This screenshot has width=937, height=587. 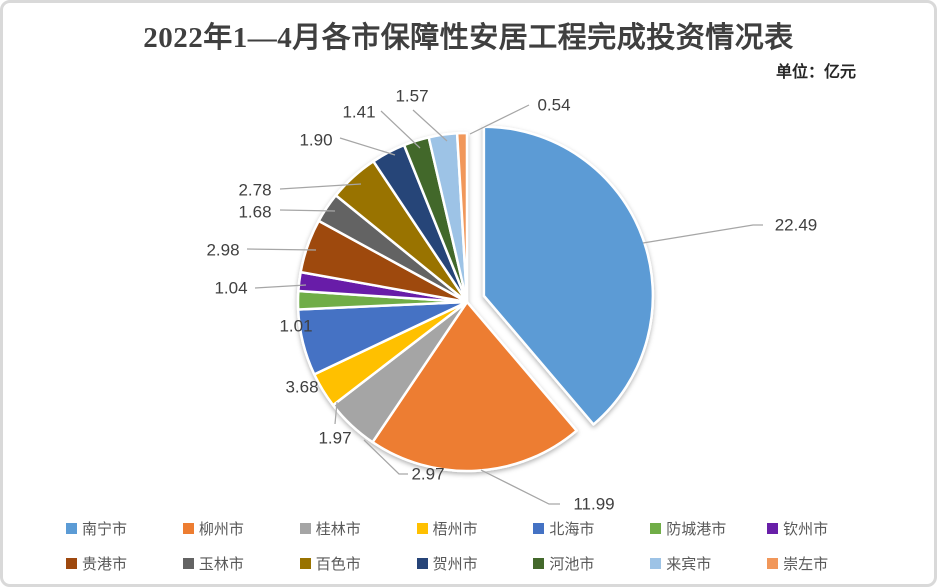 I want to click on legend-item-13: 来宾市, so click(x=708, y=563).